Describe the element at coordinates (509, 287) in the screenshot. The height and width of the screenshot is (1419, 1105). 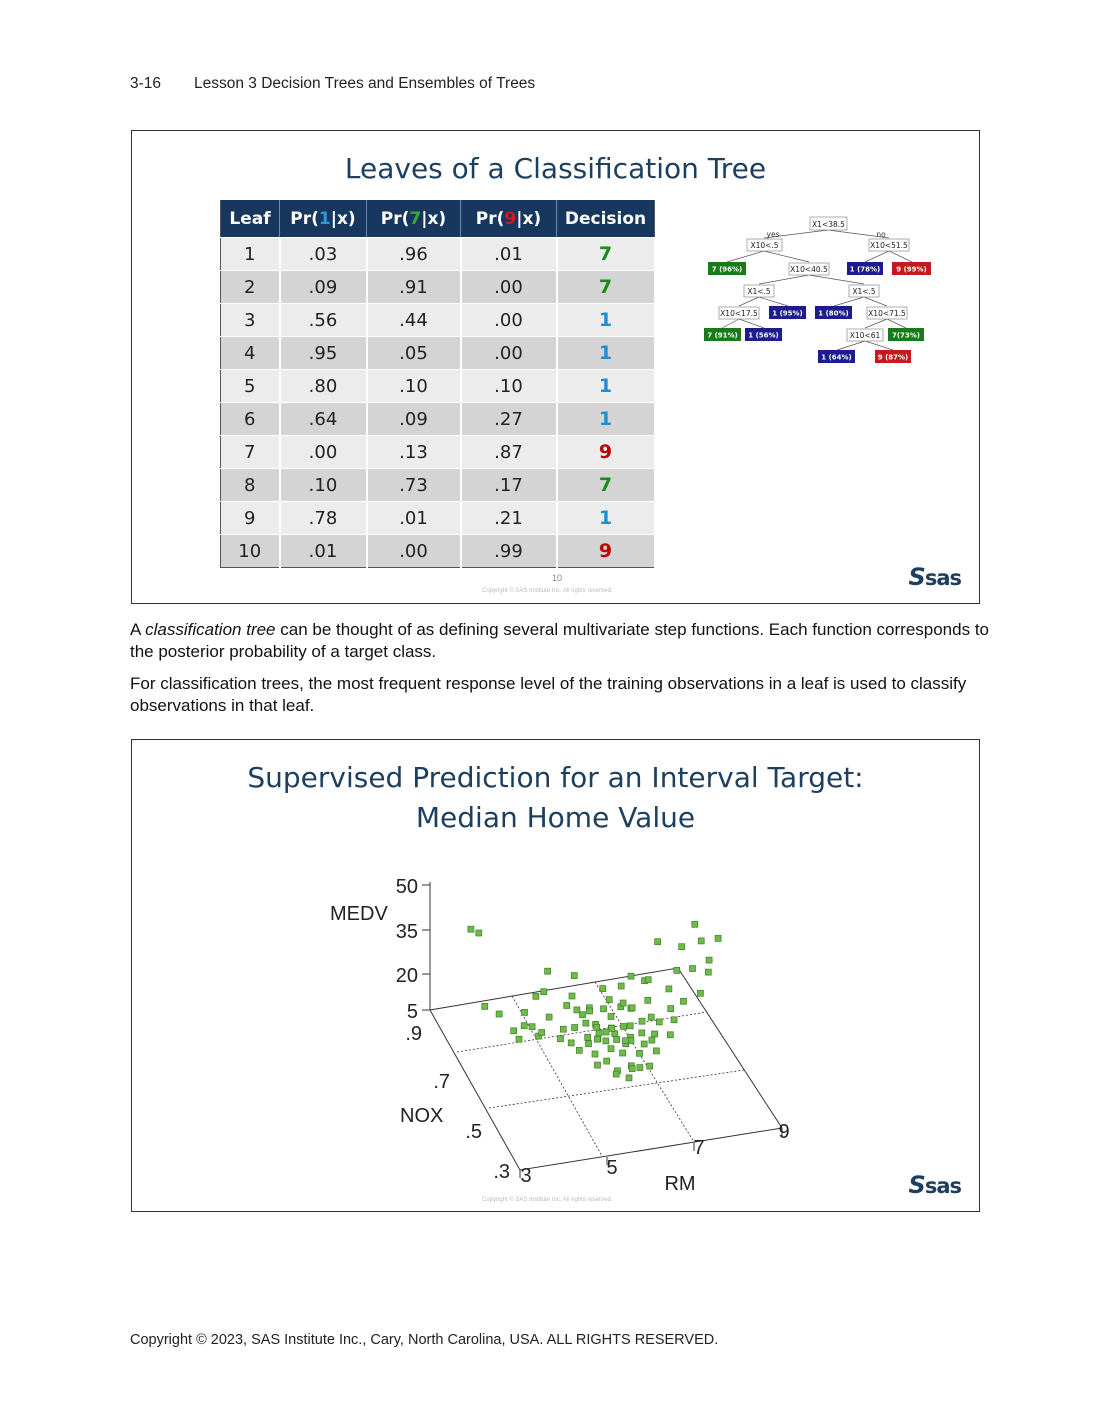
I see `probability-cell: .00` at that location.